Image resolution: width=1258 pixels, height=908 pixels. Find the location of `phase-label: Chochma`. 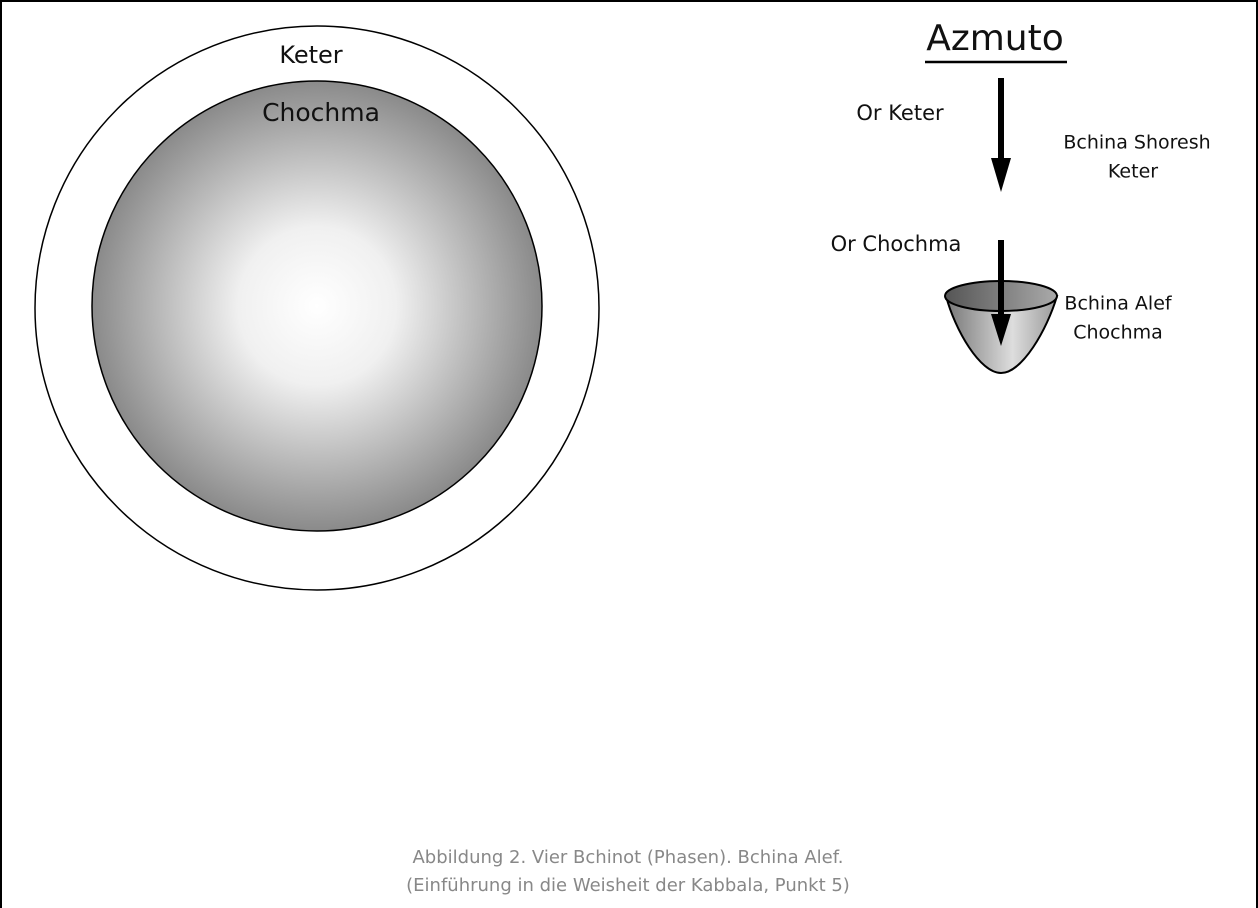

phase-label: Chochma is located at coordinates (1118, 333).